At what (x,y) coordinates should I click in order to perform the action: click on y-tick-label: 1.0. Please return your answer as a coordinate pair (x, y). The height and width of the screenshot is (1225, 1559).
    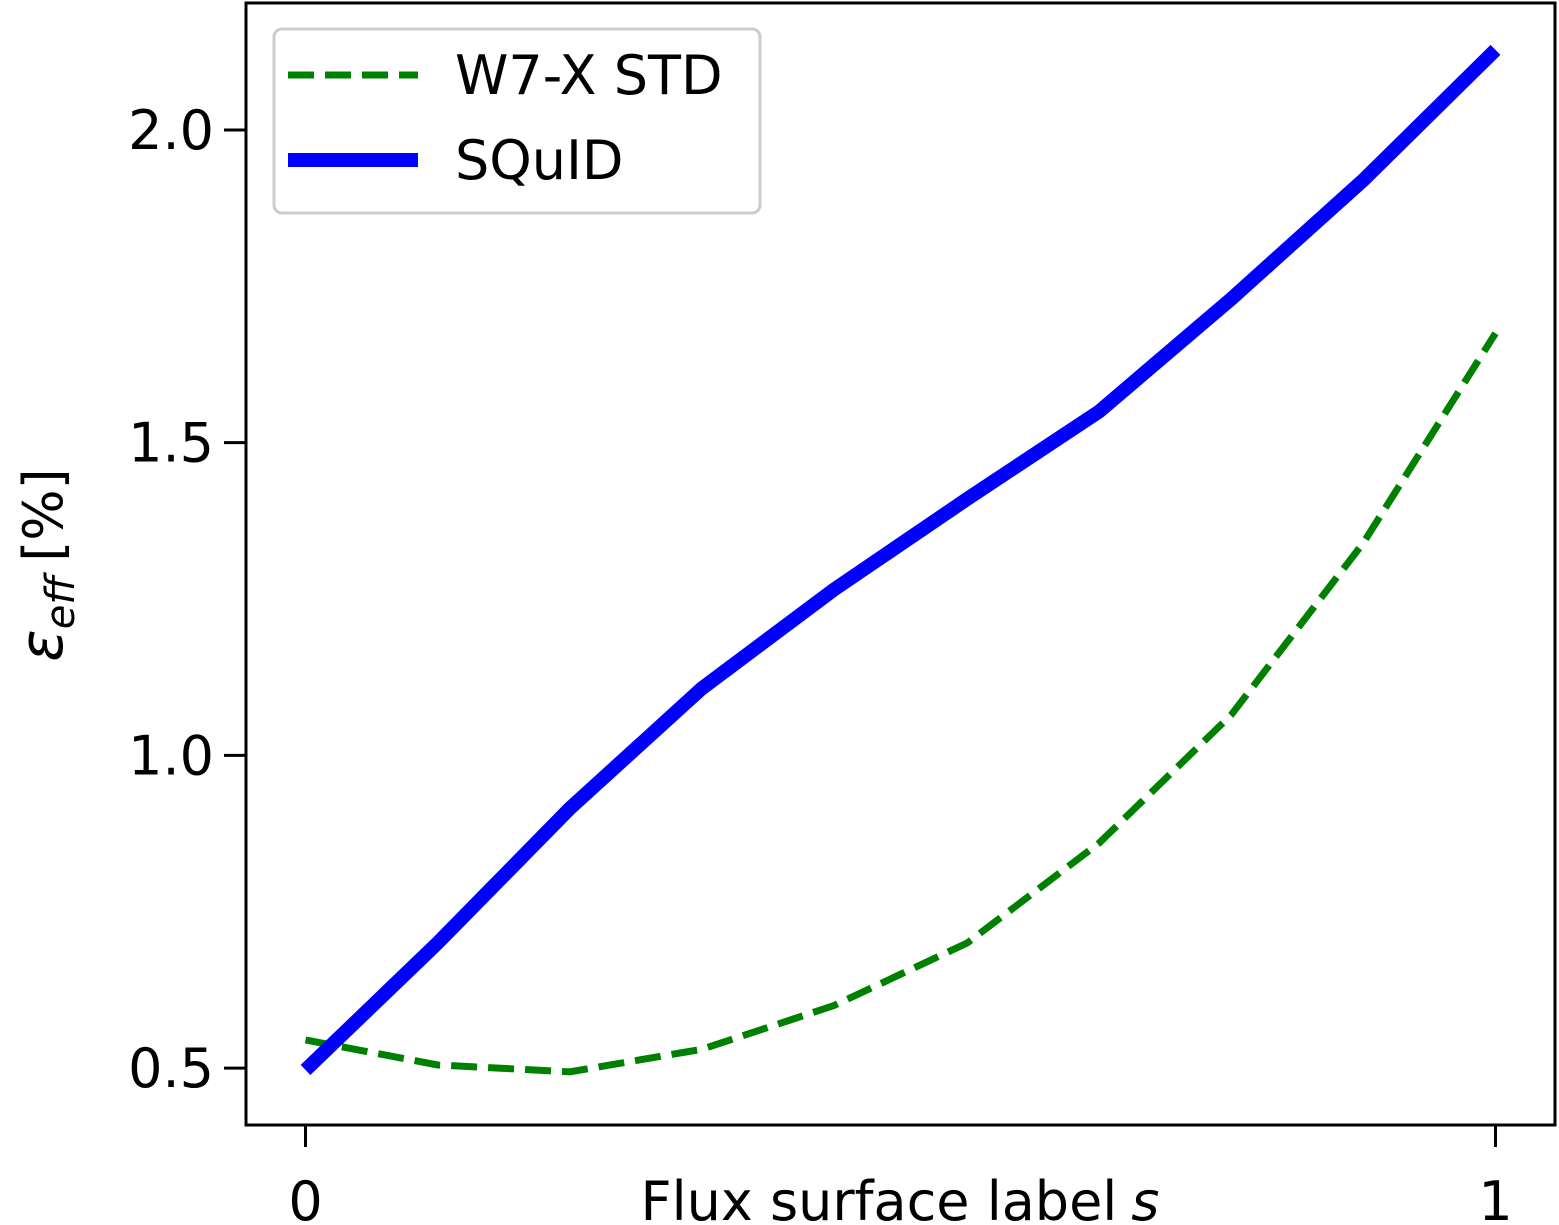
    Looking at the image, I should click on (171, 755).